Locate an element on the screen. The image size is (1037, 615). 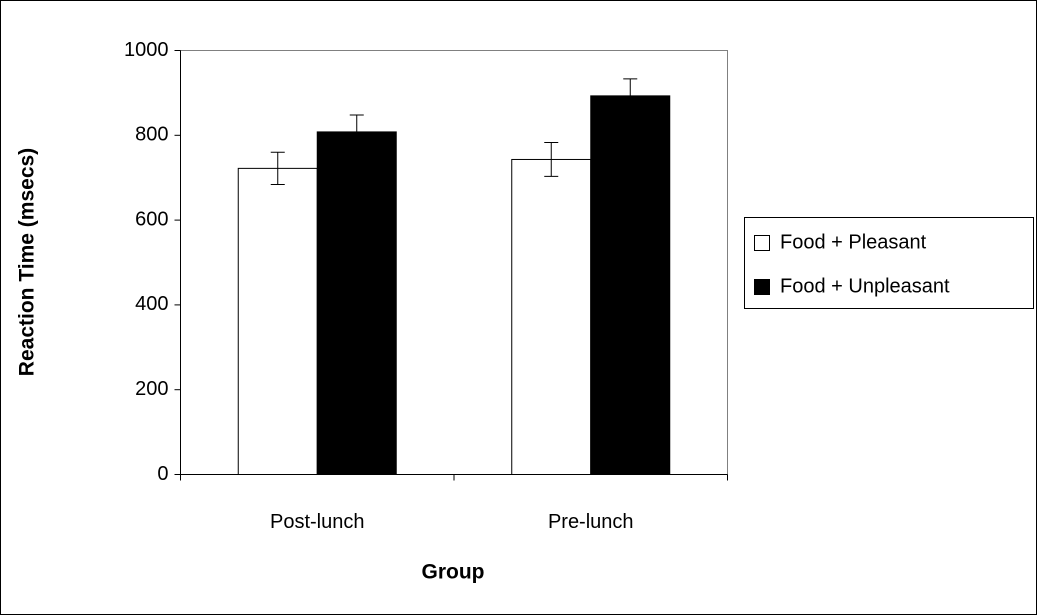
y-tick-label: 1000 is located at coordinates (146, 50).